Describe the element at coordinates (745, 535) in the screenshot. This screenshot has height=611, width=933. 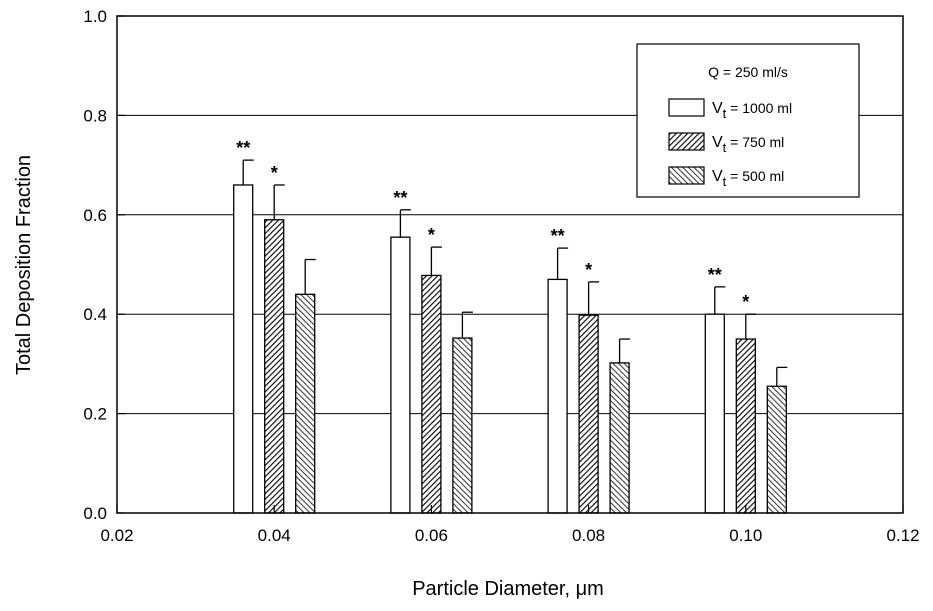
I see `x-tick-label: 0.10` at that location.